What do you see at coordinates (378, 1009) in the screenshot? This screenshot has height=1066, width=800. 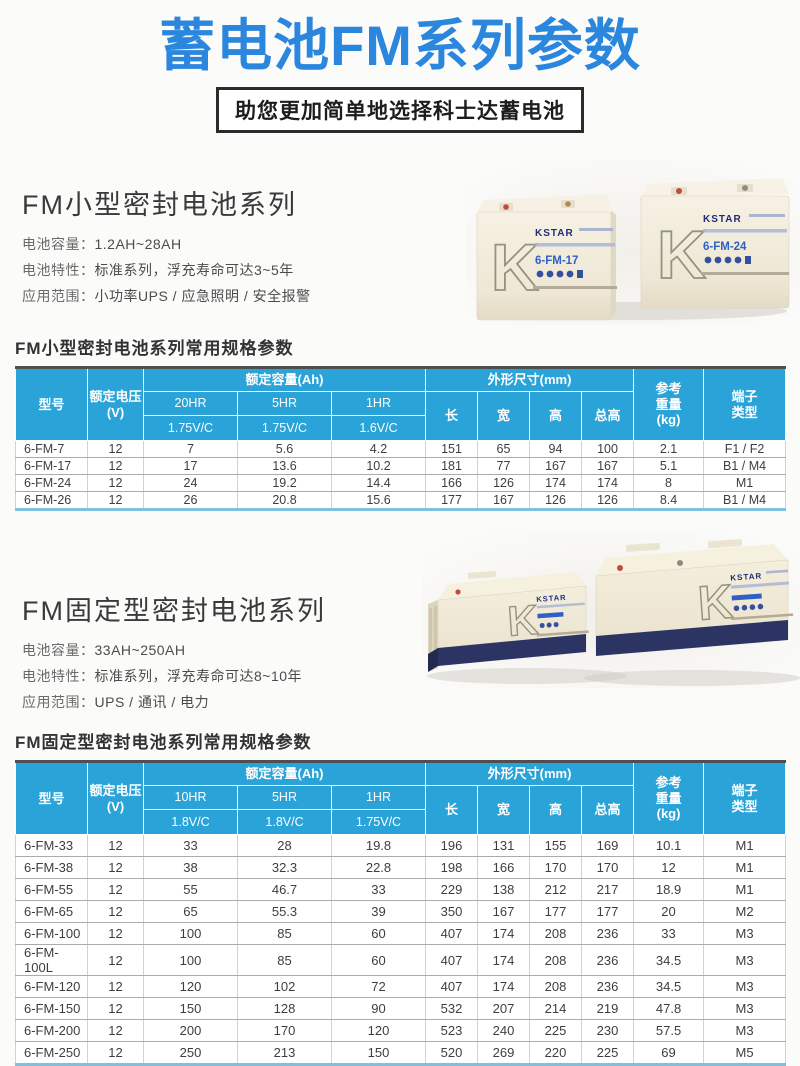 I see `cell-value: 90` at bounding box center [378, 1009].